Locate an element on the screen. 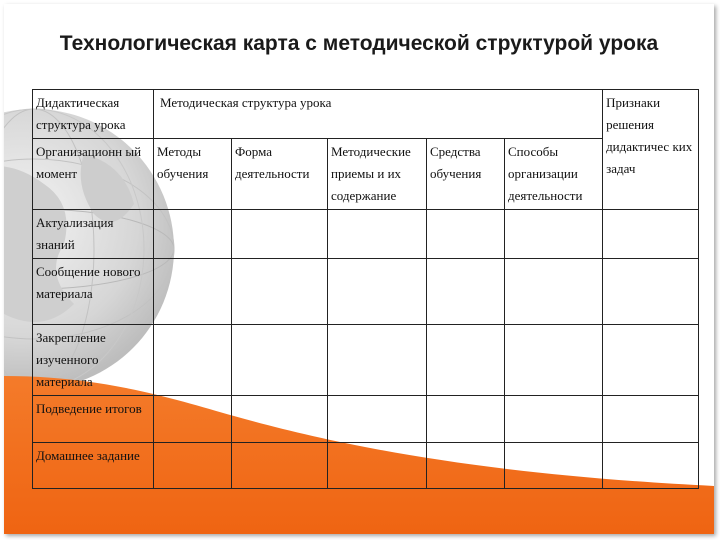 This screenshot has width=720, height=540. table-row: Закрепление изученного материала is located at coordinates (366, 360).